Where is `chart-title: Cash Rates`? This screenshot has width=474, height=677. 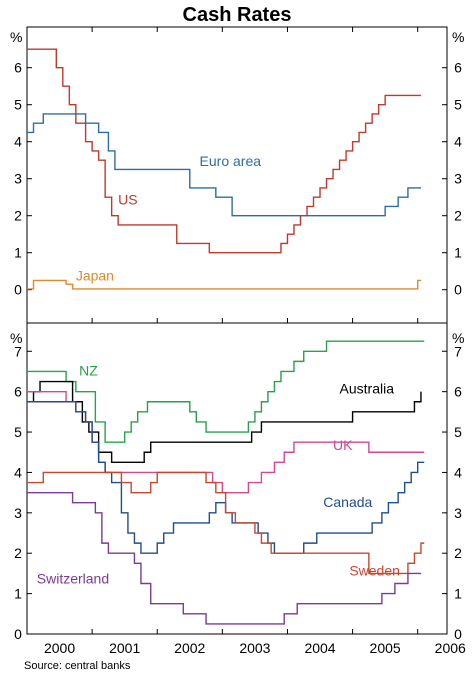 chart-title: Cash Rates is located at coordinates (237, 15).